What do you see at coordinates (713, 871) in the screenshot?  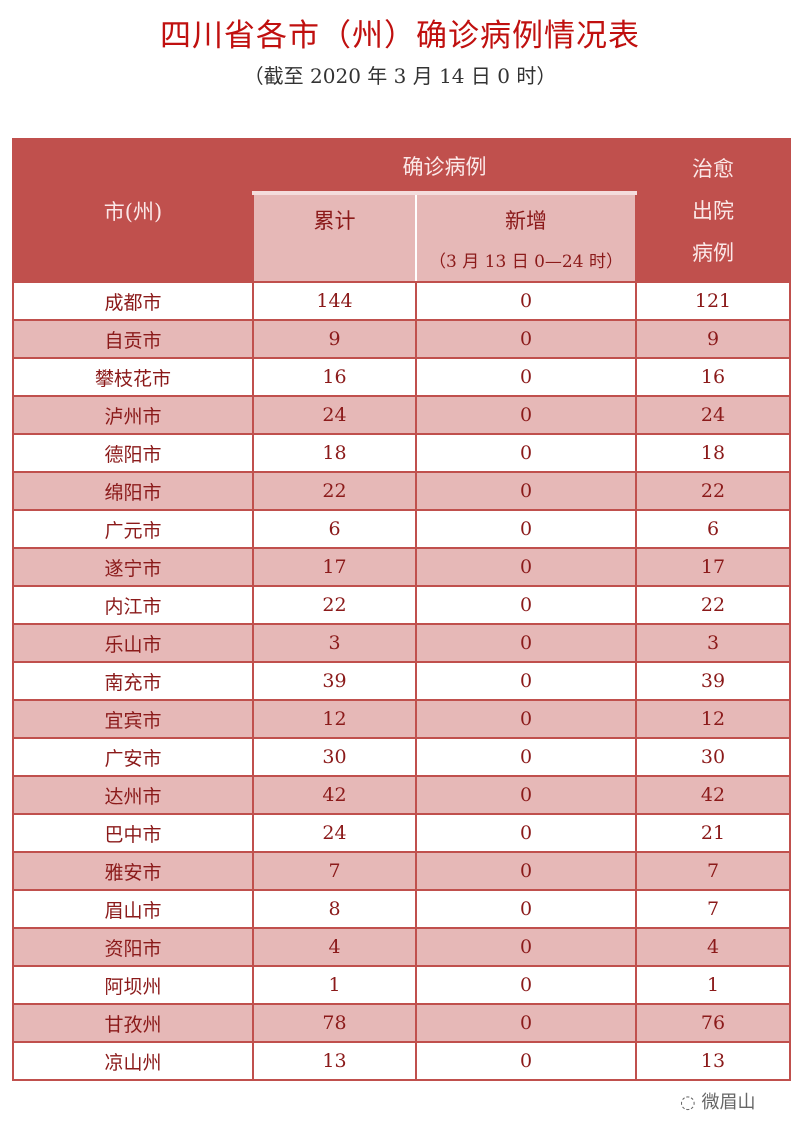 I see `cell-recovered: 7` at bounding box center [713, 871].